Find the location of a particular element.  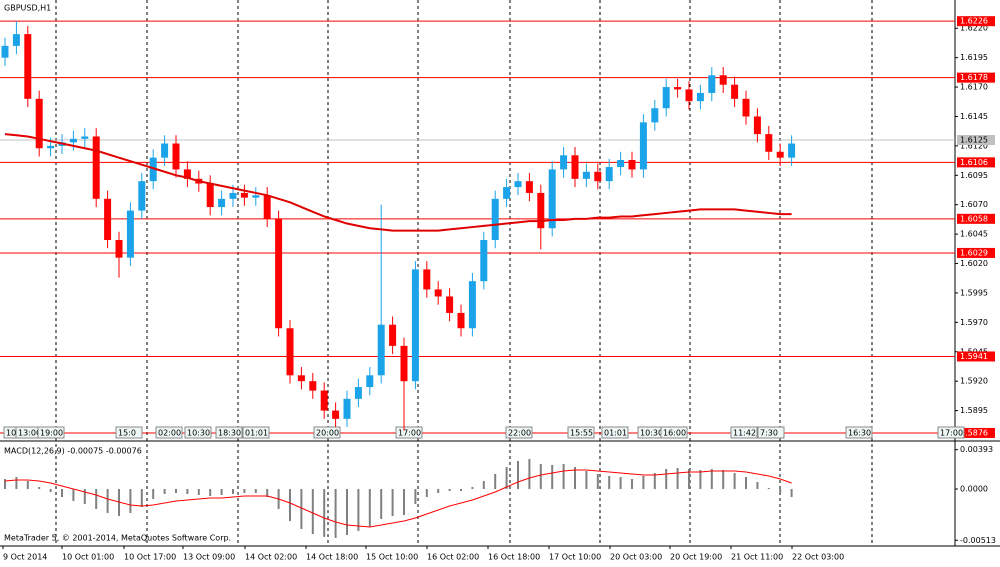

y-tick-label: 1.6145 is located at coordinates (974, 116).